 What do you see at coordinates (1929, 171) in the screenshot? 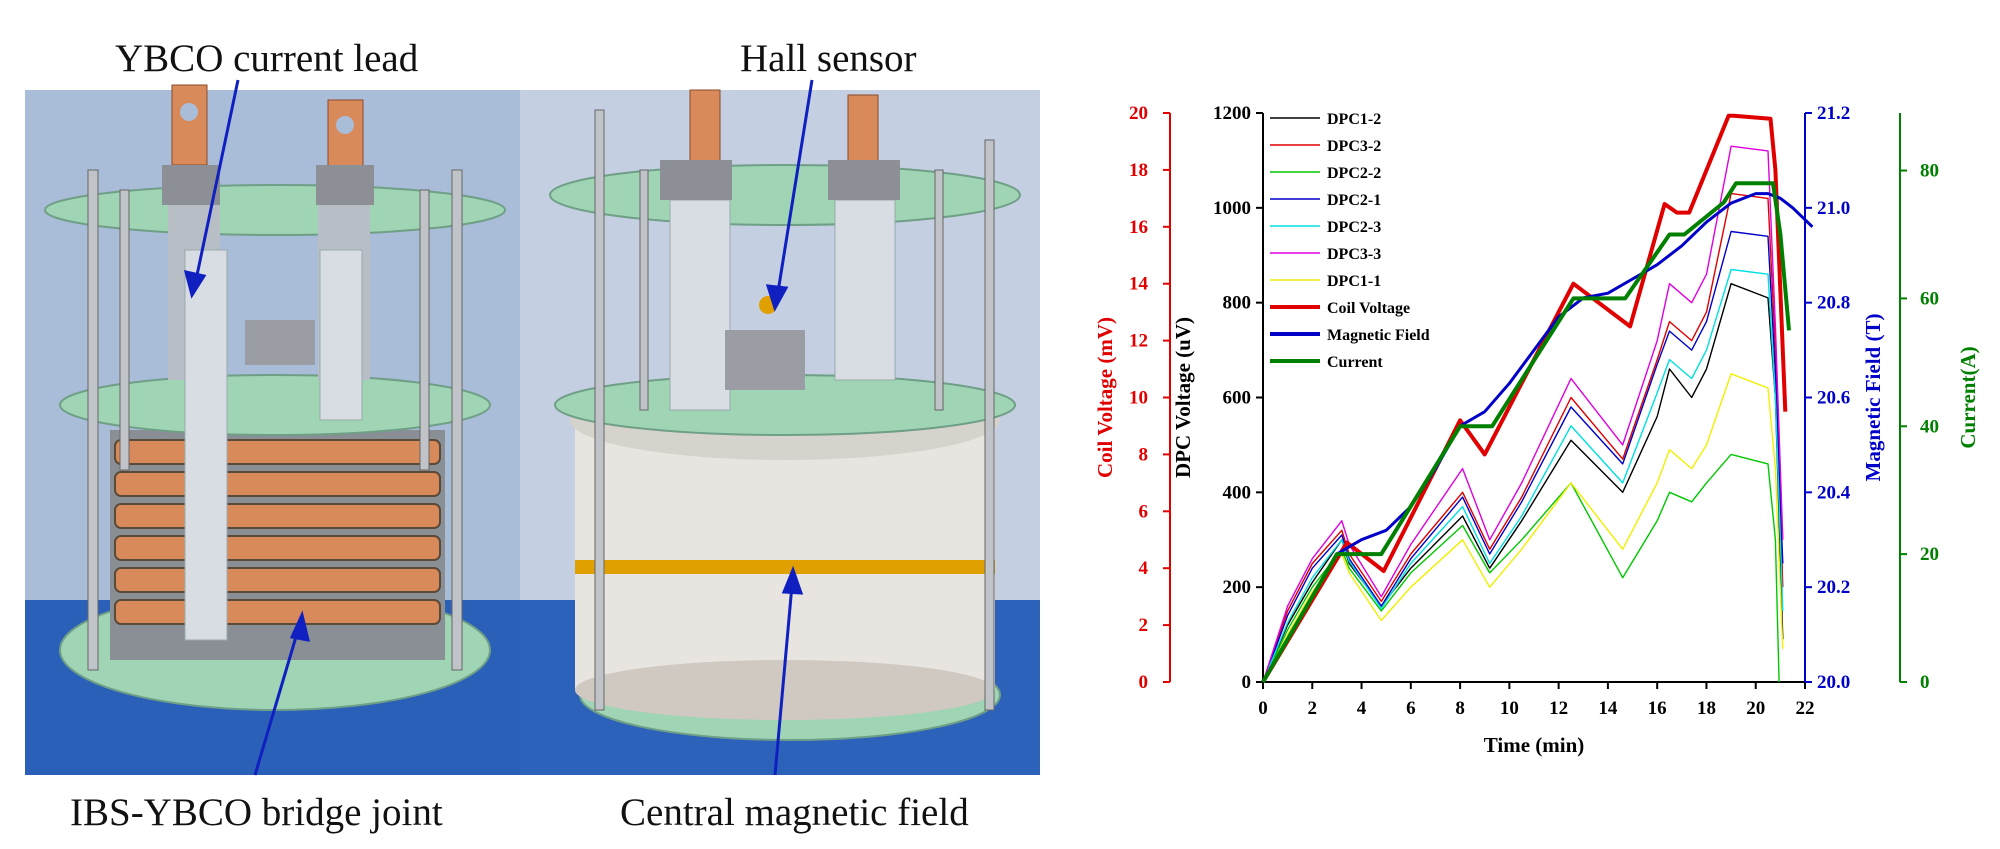
I see `current-tick-label: 80` at bounding box center [1929, 171].